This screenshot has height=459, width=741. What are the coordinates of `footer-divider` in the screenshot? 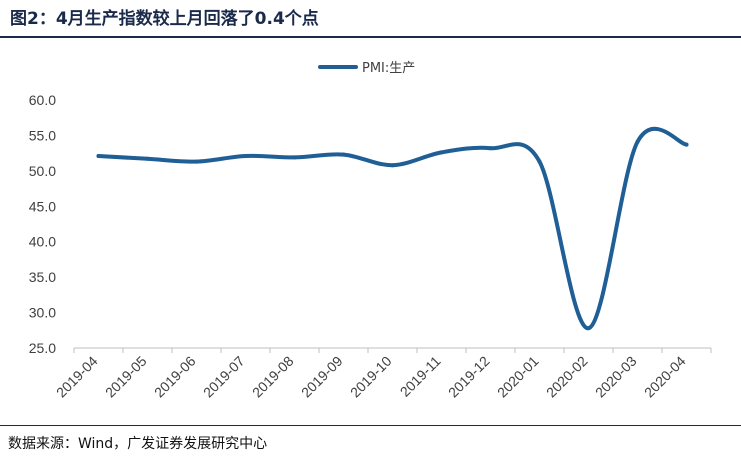 It's located at (370, 425).